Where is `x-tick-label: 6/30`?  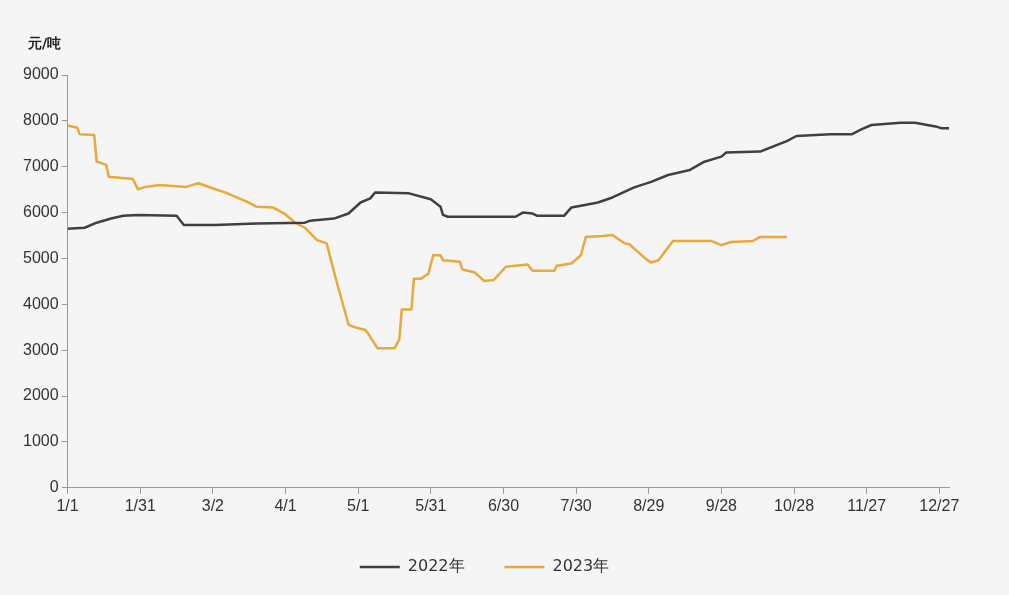 x-tick-label: 6/30 is located at coordinates (503, 505).